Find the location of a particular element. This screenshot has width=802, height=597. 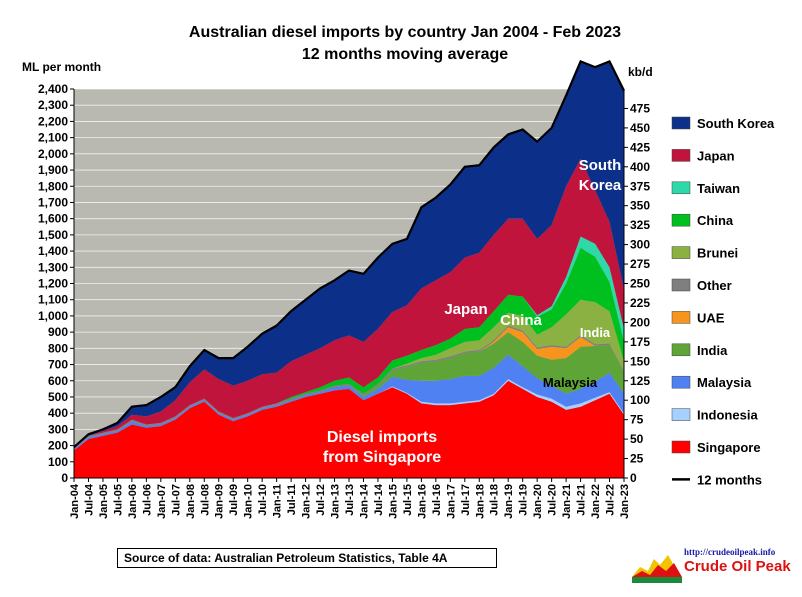

annotation-malaysia: Malaysia is located at coordinates (570, 382).